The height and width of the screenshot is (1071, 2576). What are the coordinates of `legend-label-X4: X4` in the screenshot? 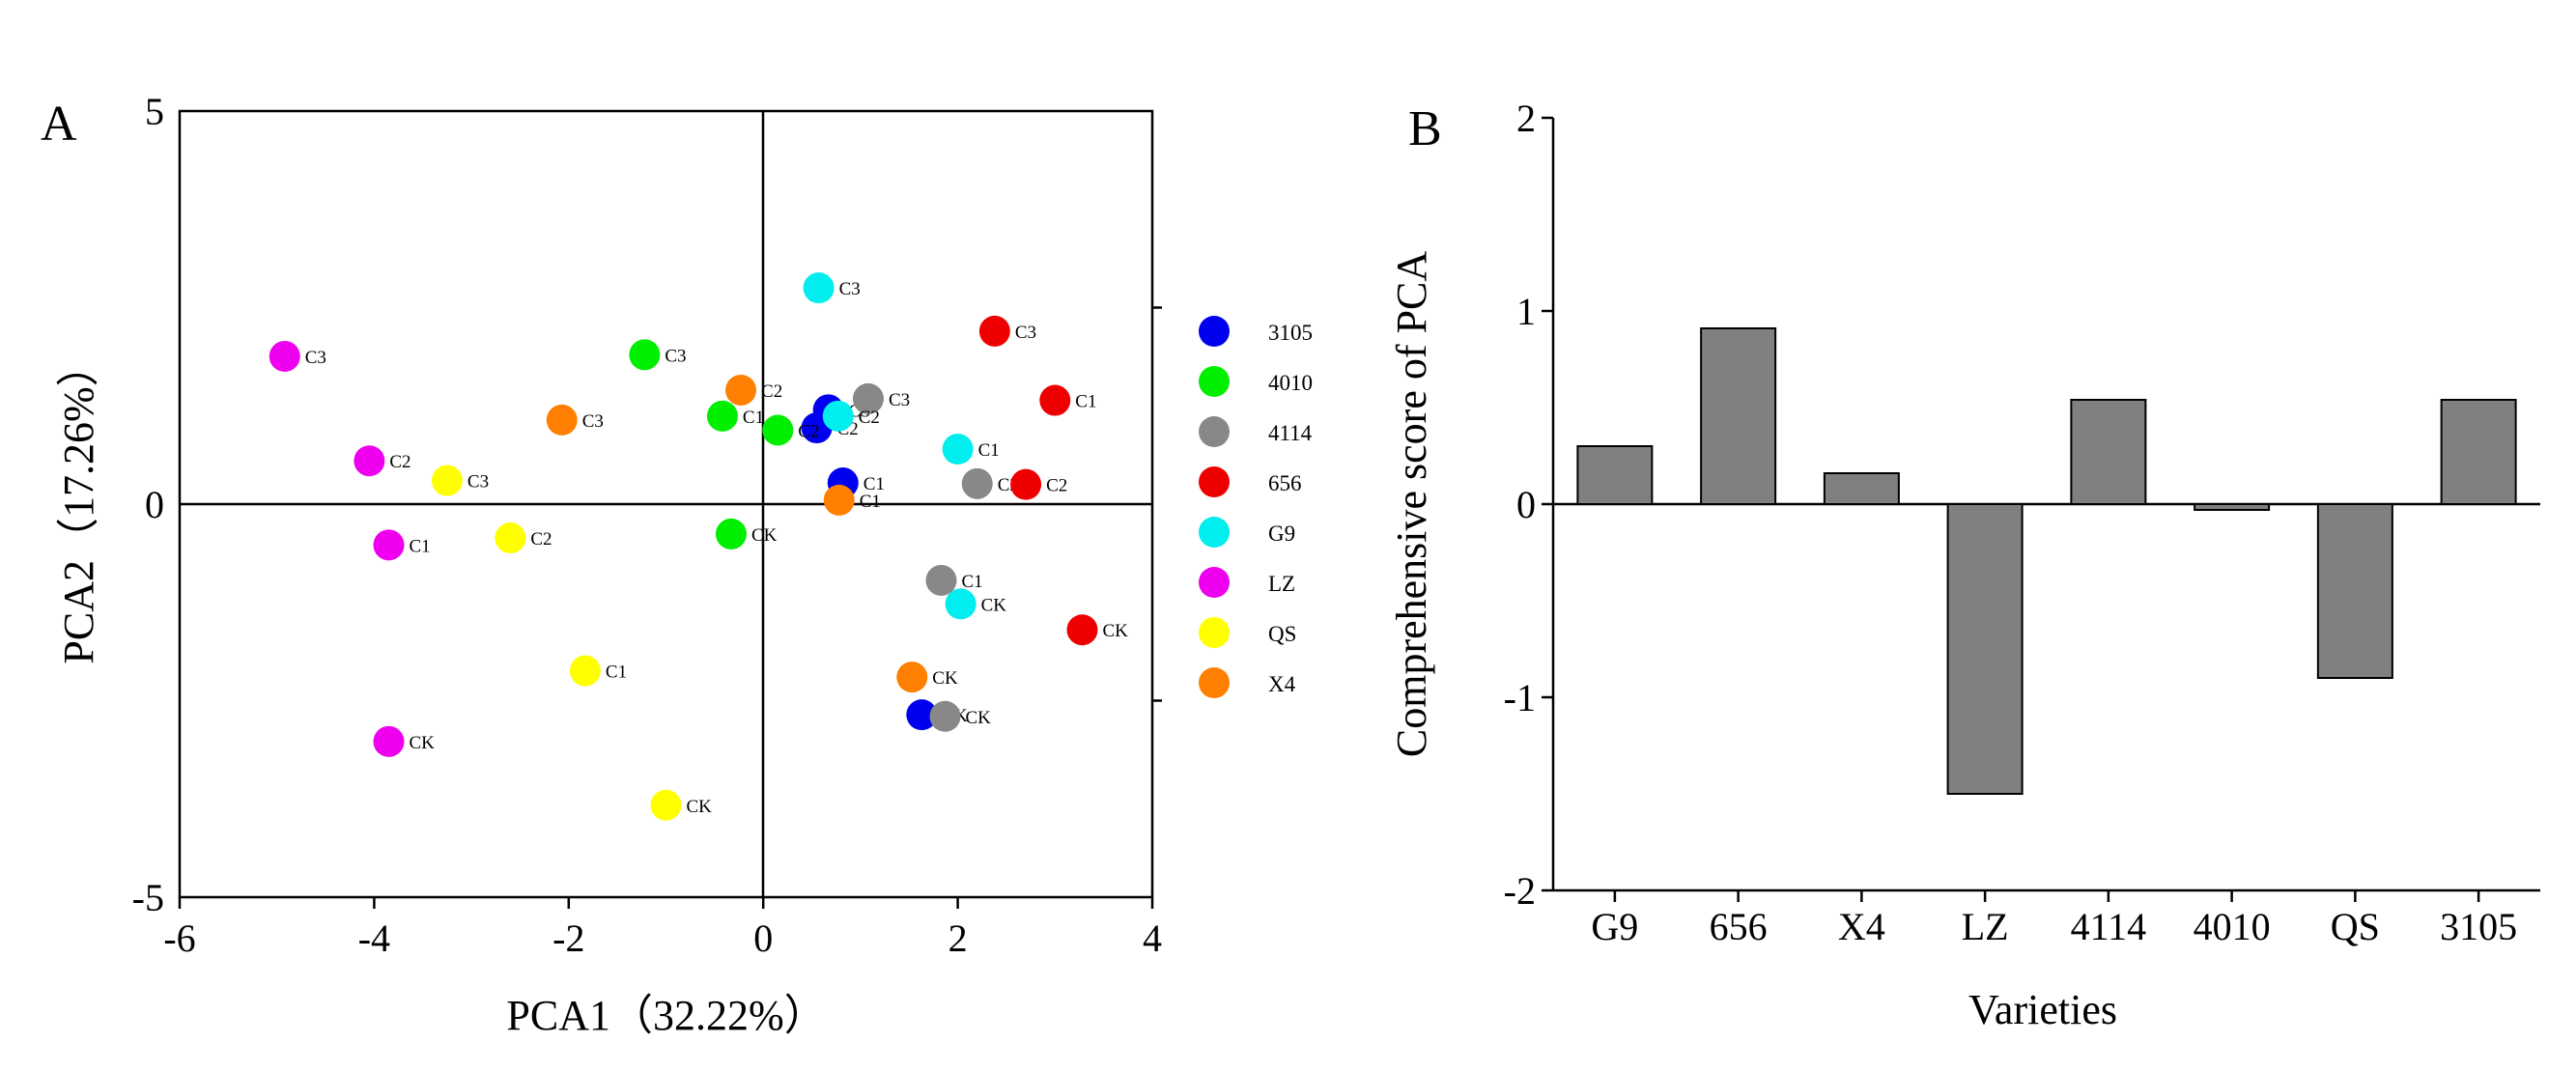 It's located at (1282, 684).